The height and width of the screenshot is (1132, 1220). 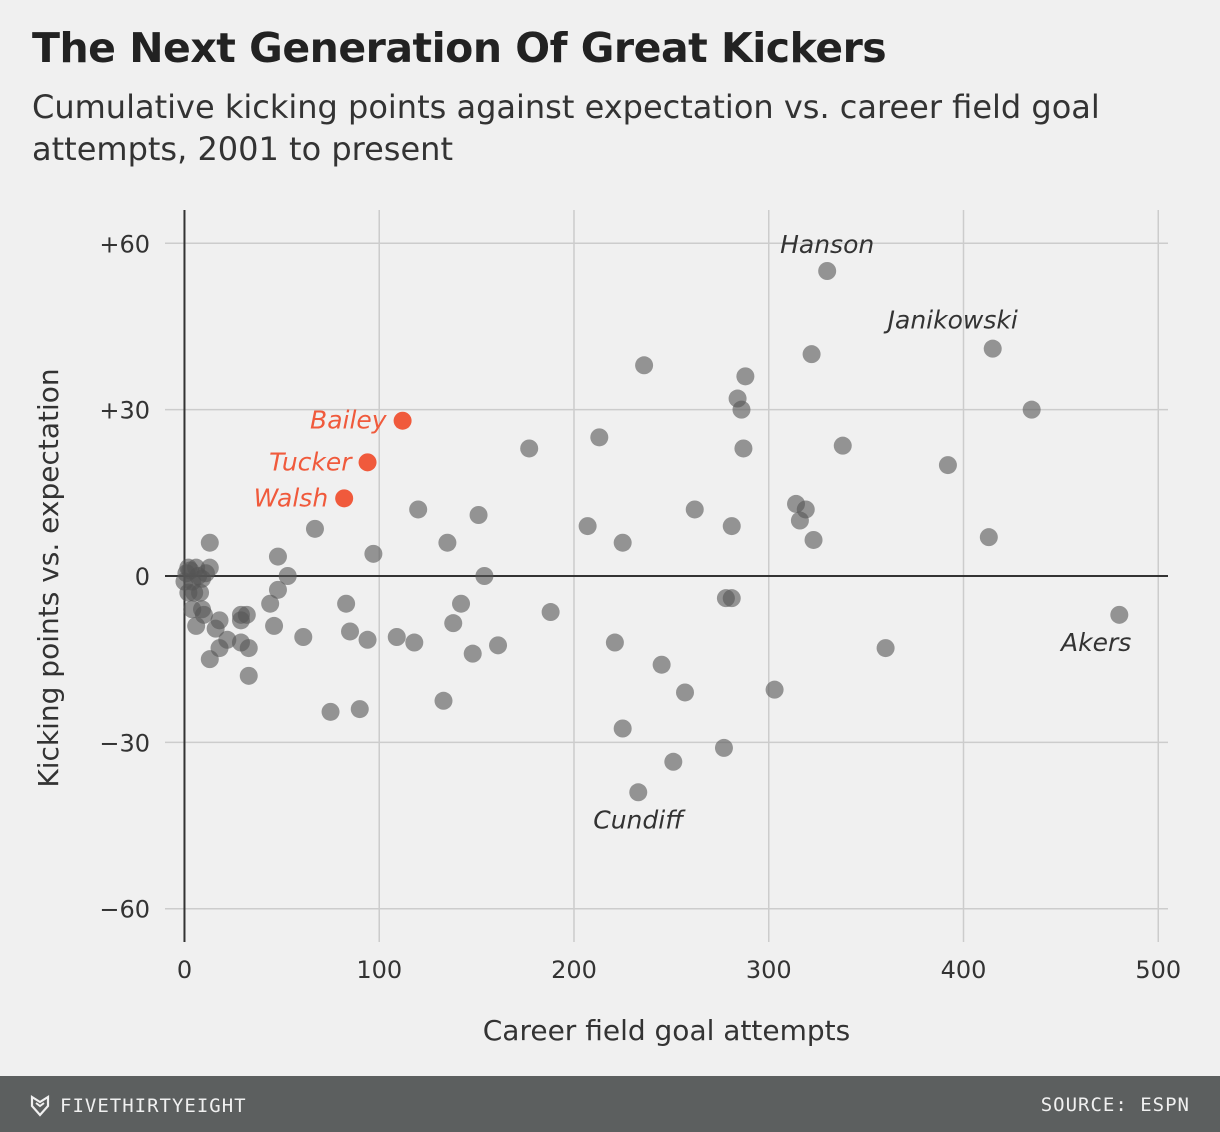 I want to click on highlight-label: Walsh, so click(x=291, y=497).